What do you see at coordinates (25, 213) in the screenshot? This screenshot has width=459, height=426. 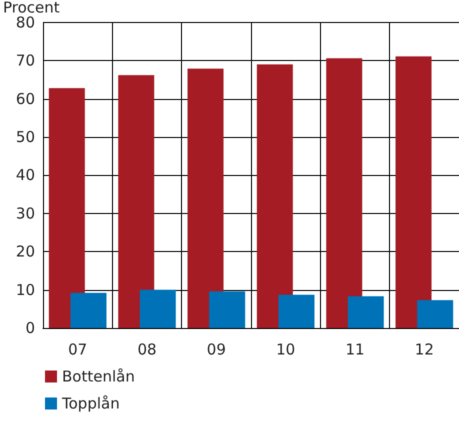 I see `y-tick-label: 30` at bounding box center [25, 213].